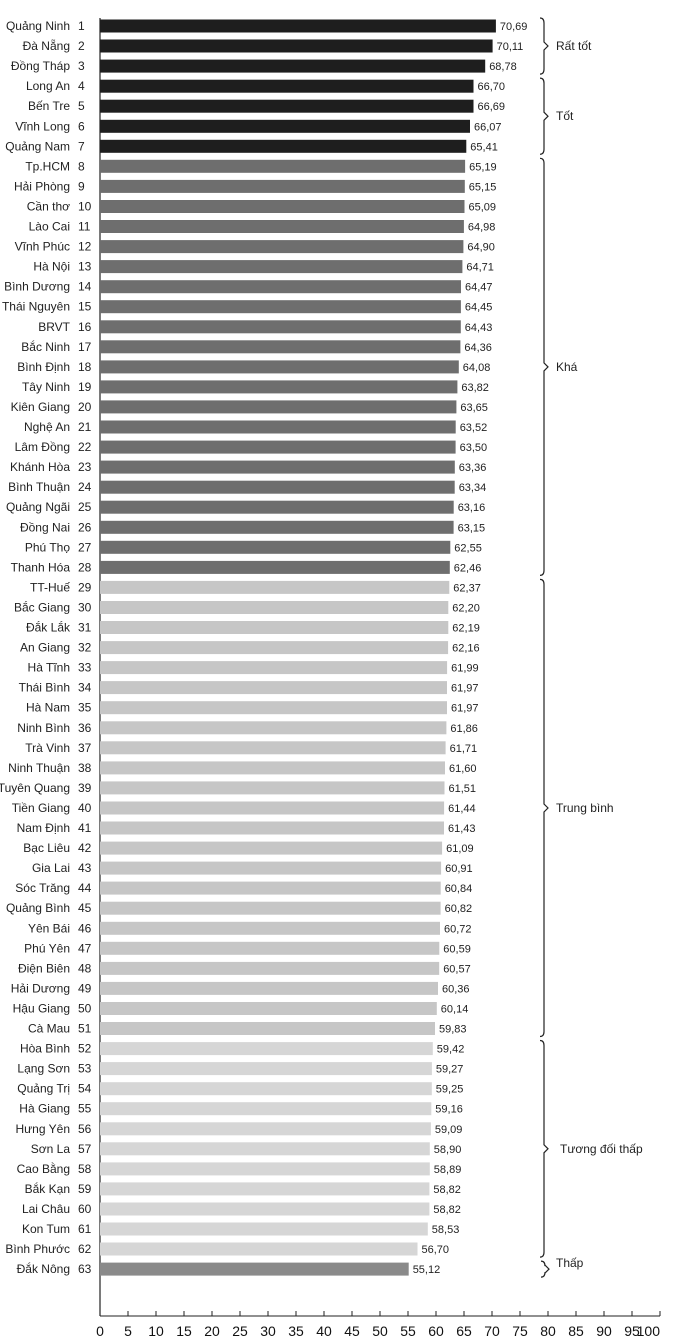 This screenshot has height=1340, width=675. What do you see at coordinates (85, 648) in the screenshot?
I see `rank-label: 32` at bounding box center [85, 648].